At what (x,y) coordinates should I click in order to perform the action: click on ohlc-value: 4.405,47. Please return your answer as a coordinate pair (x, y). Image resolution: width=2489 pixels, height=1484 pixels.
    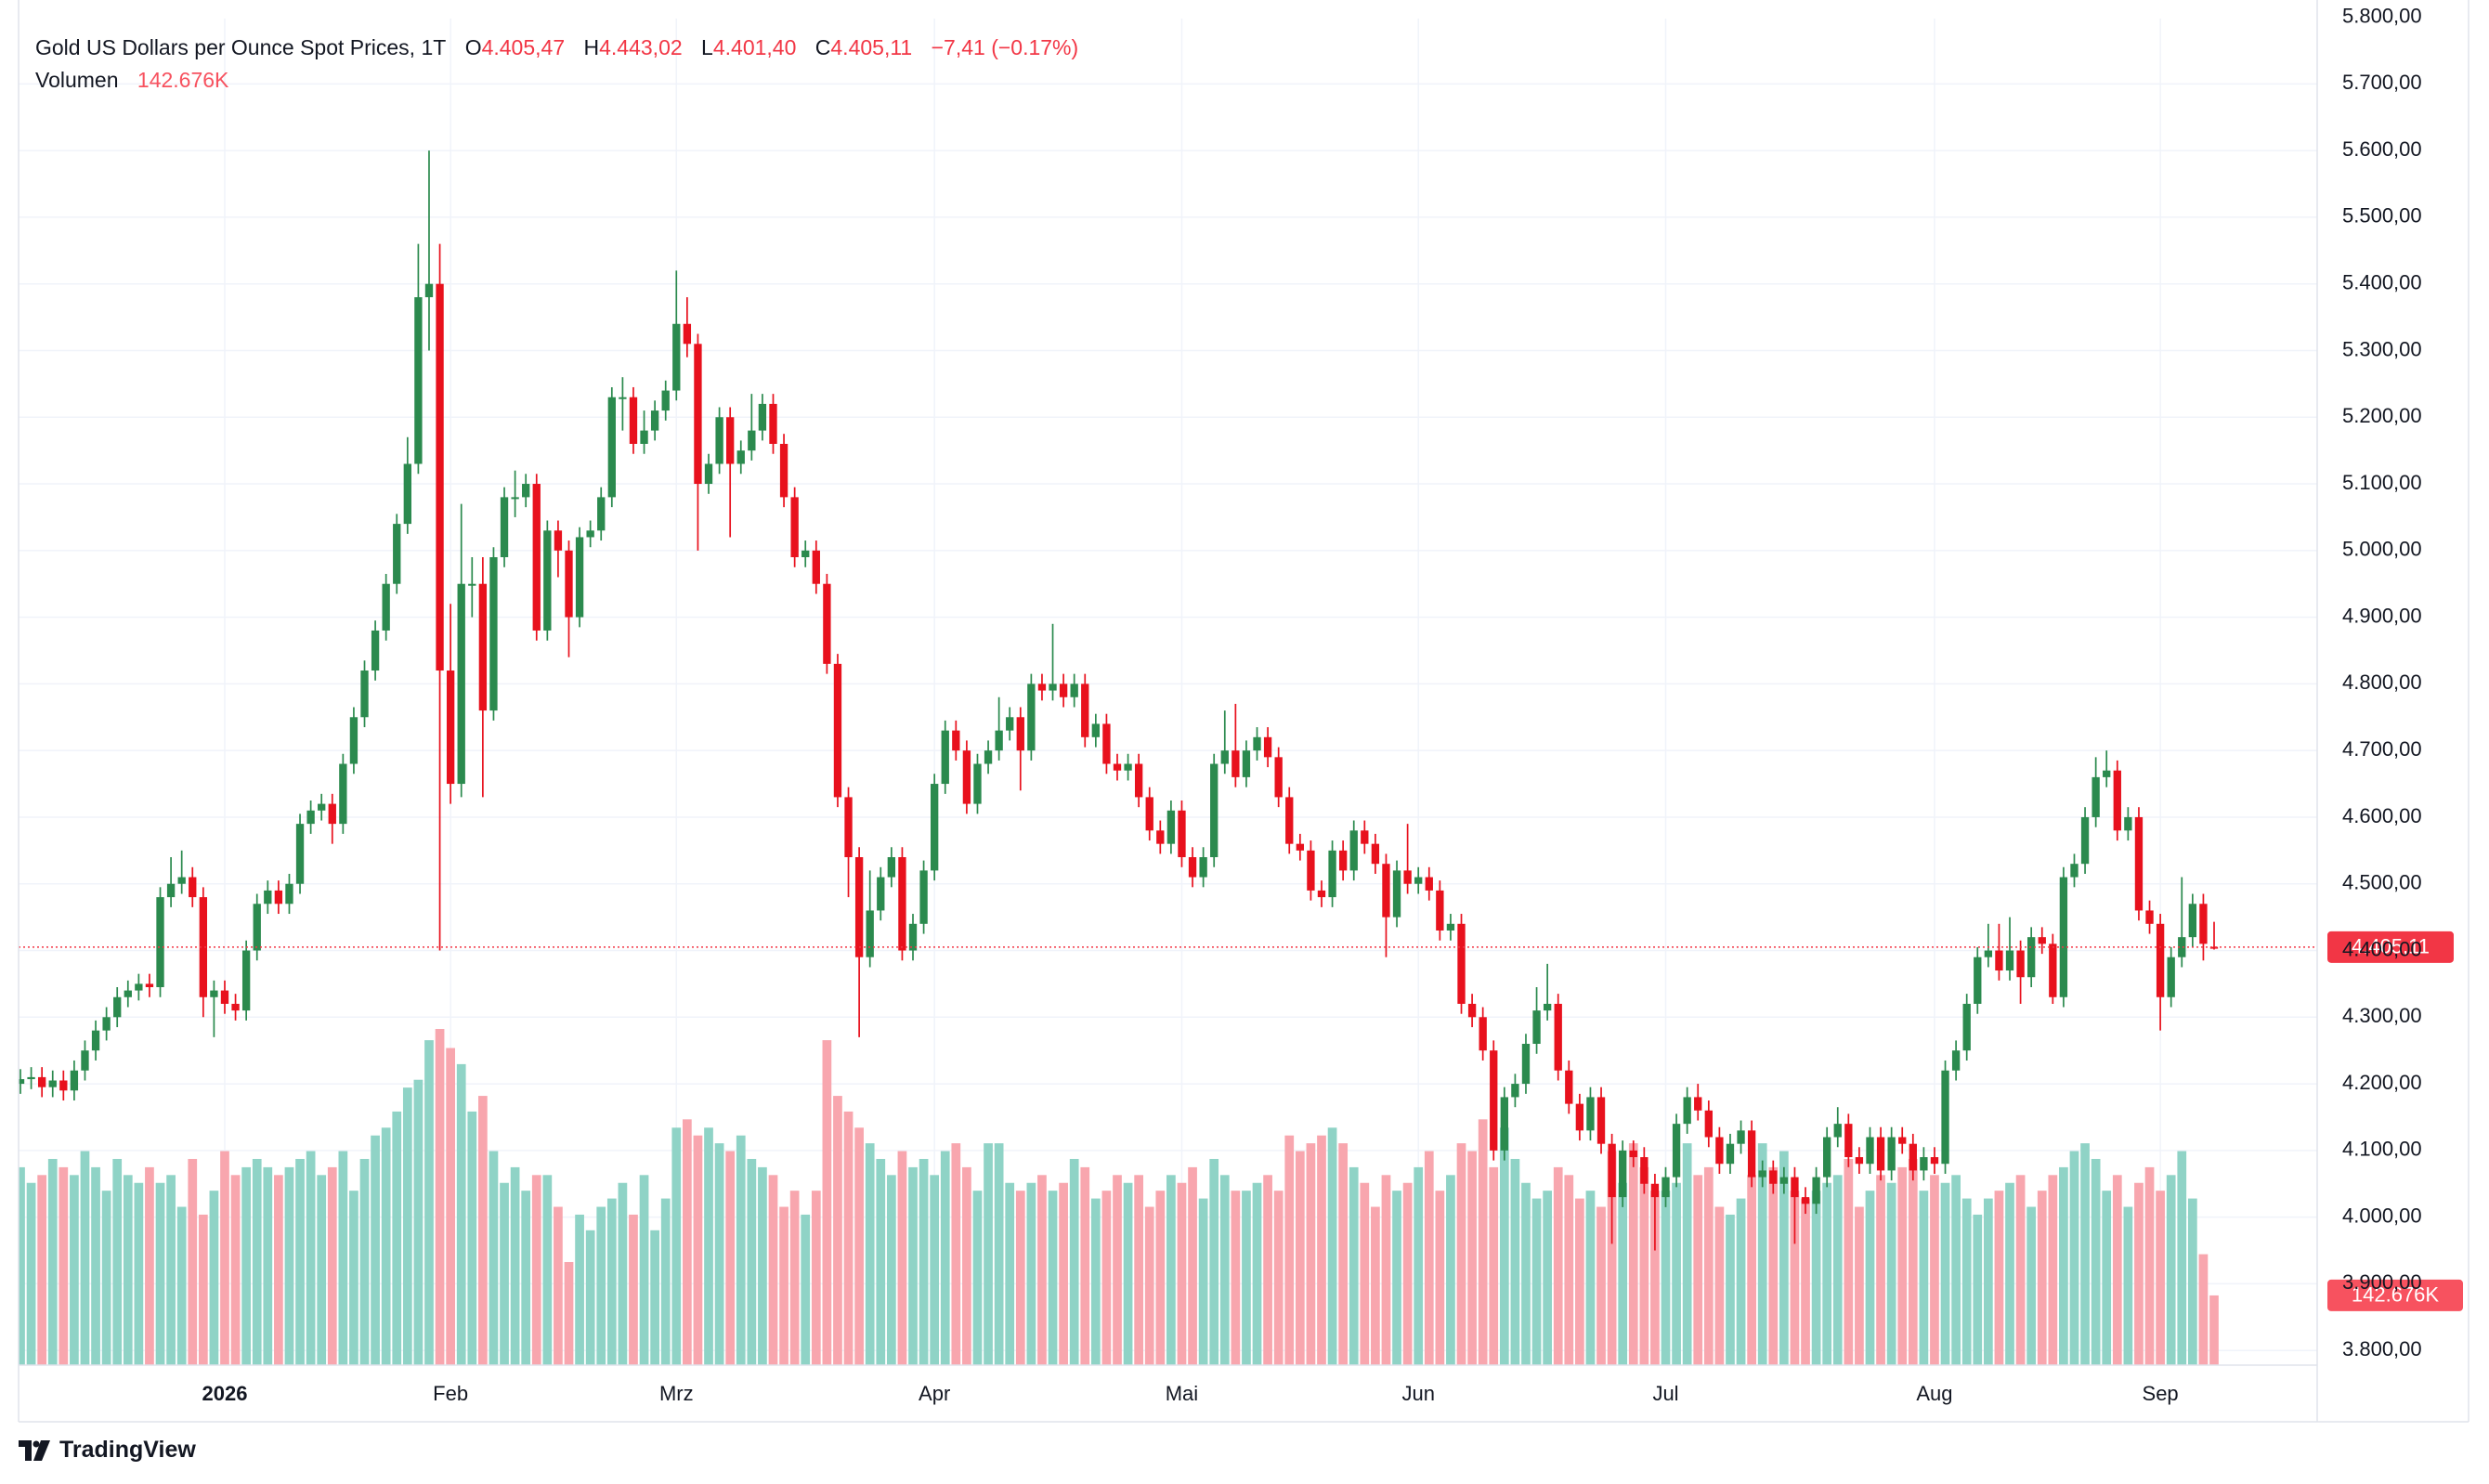
    Looking at the image, I should click on (523, 47).